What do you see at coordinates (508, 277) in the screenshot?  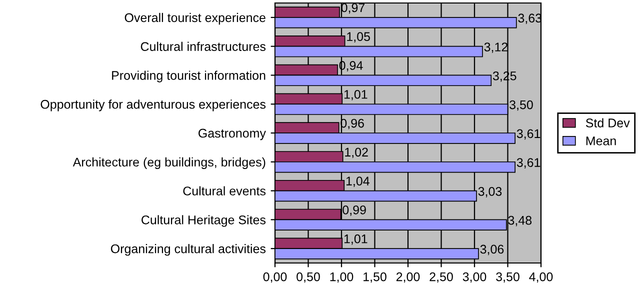 I see `x-tick-label: 3,50` at bounding box center [508, 277].